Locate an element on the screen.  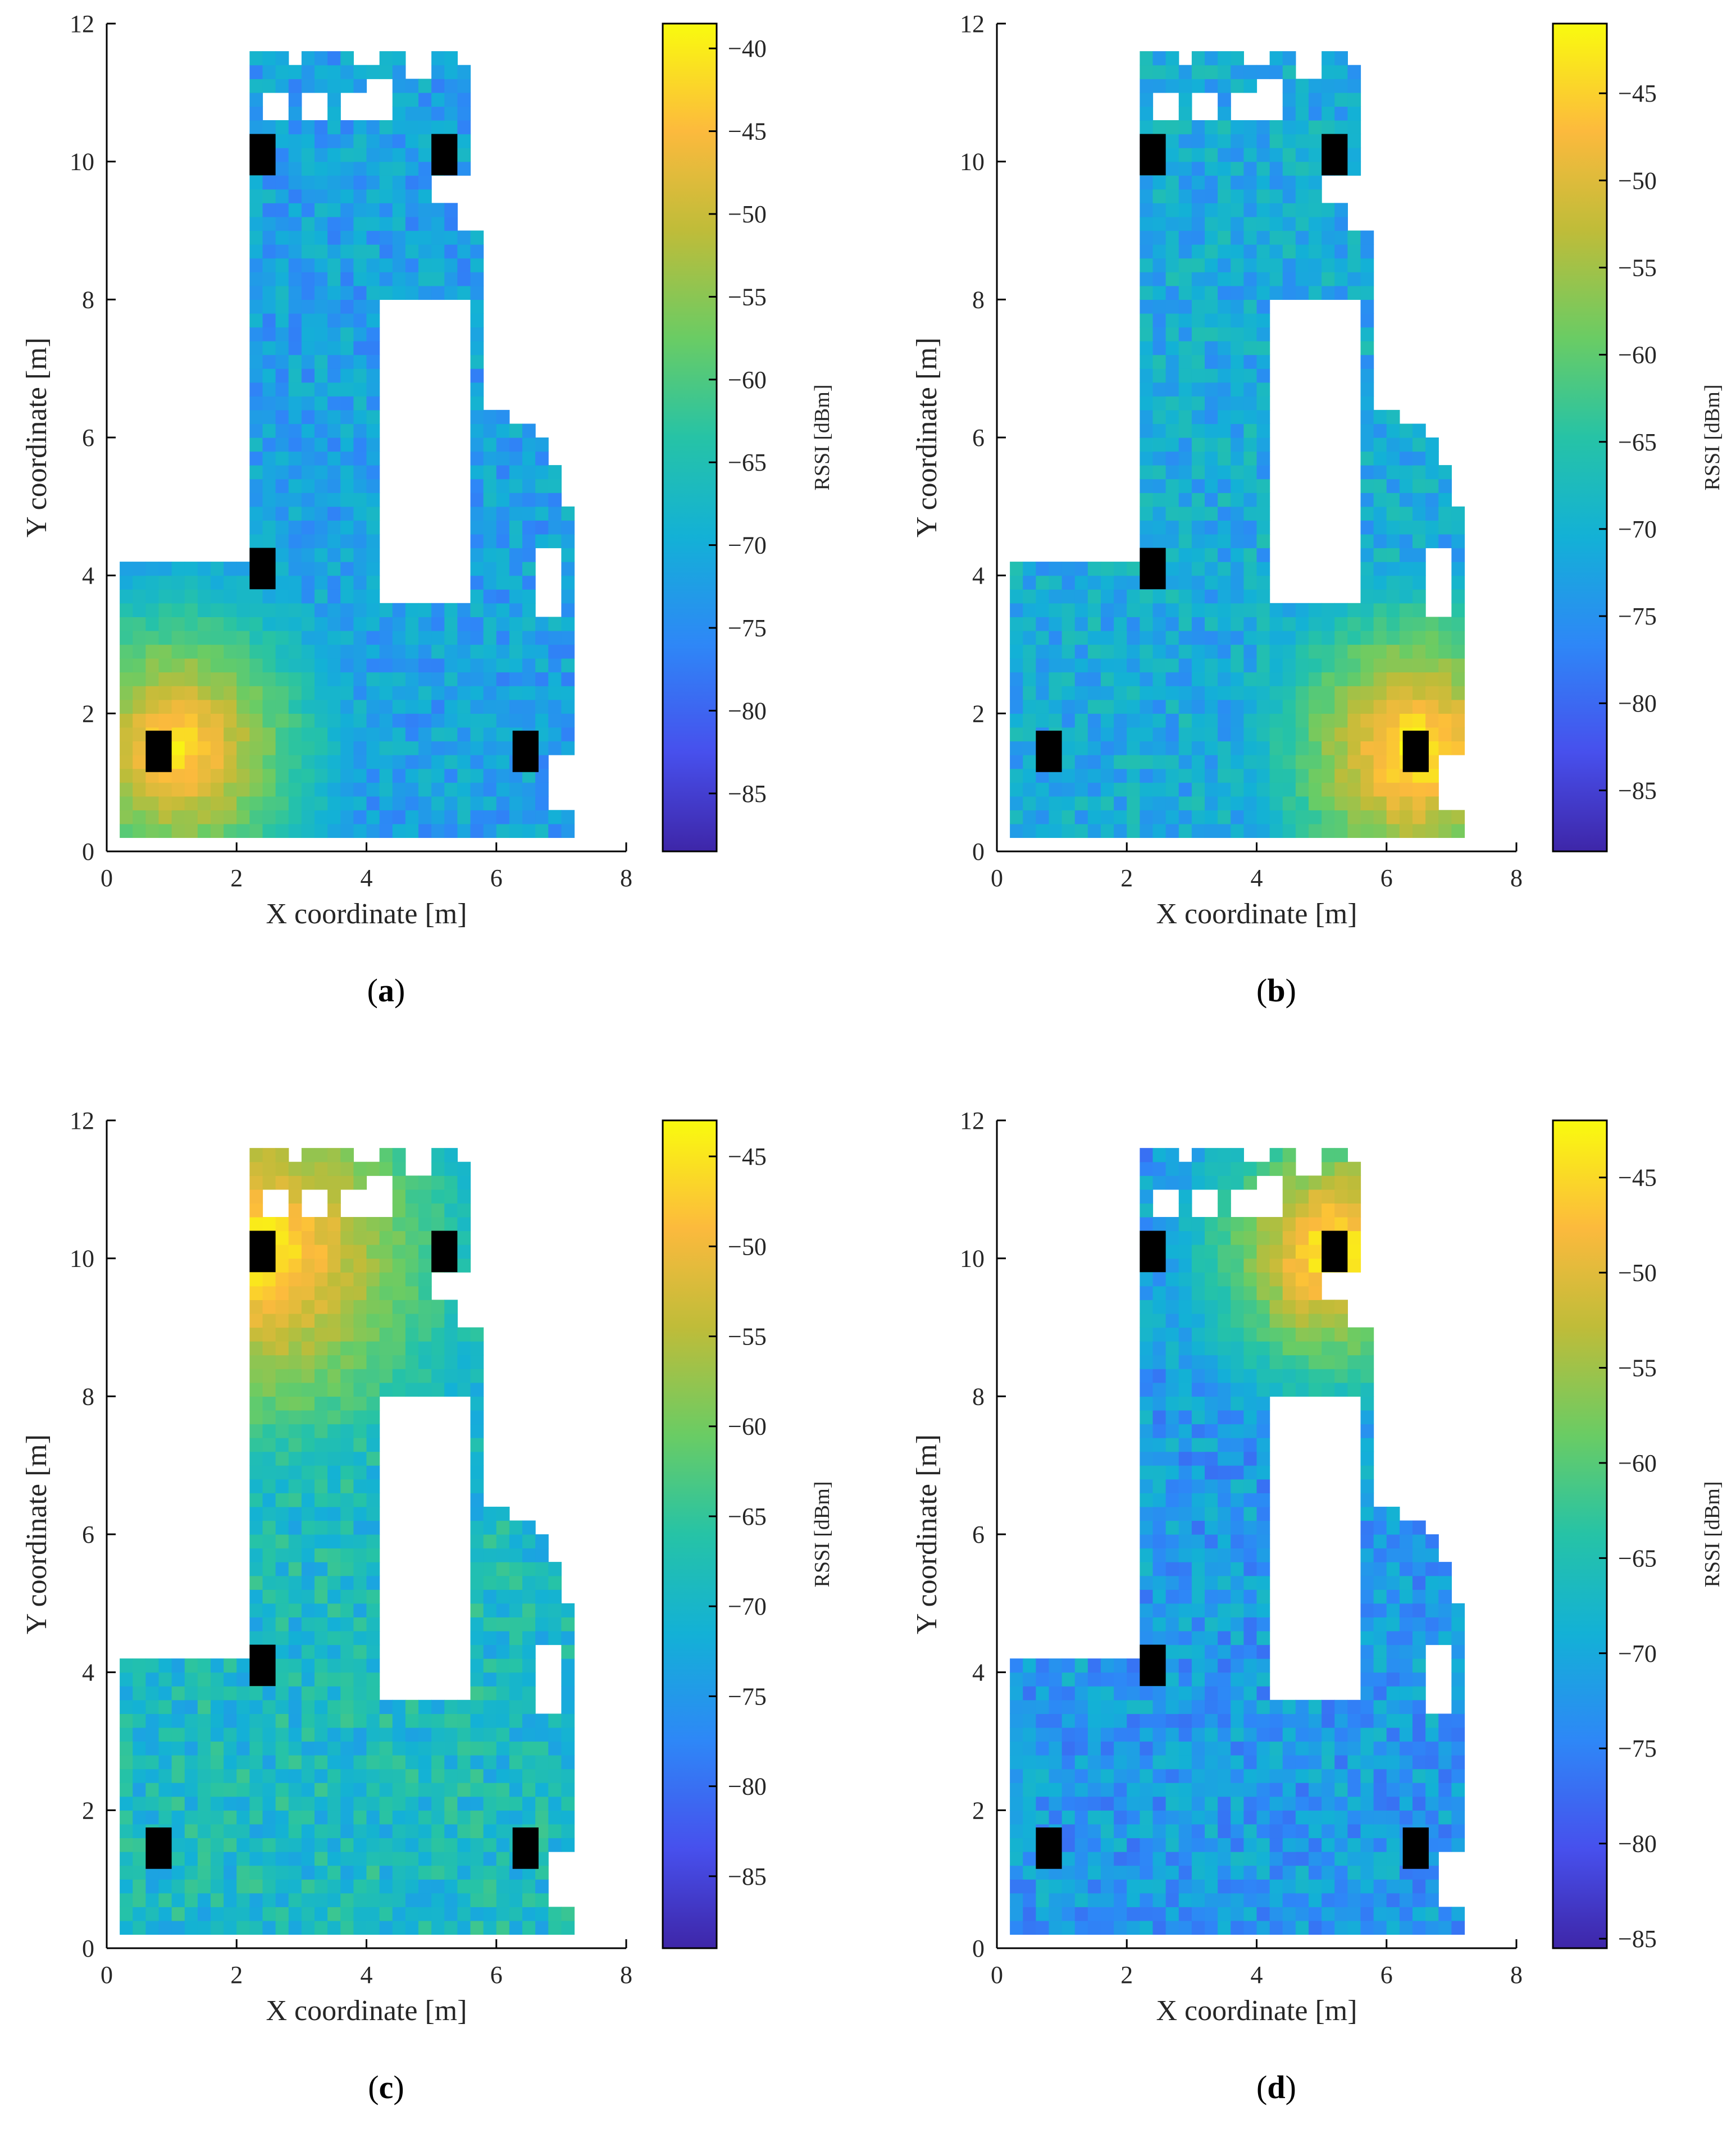
colorbar-tick-label: −75 is located at coordinates (1637, 616).